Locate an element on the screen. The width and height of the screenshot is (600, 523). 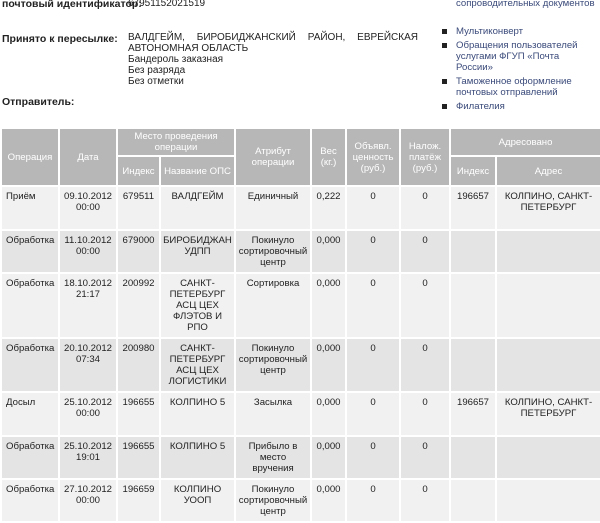
cell-operation: Досыл is located at coordinates (30, 414).